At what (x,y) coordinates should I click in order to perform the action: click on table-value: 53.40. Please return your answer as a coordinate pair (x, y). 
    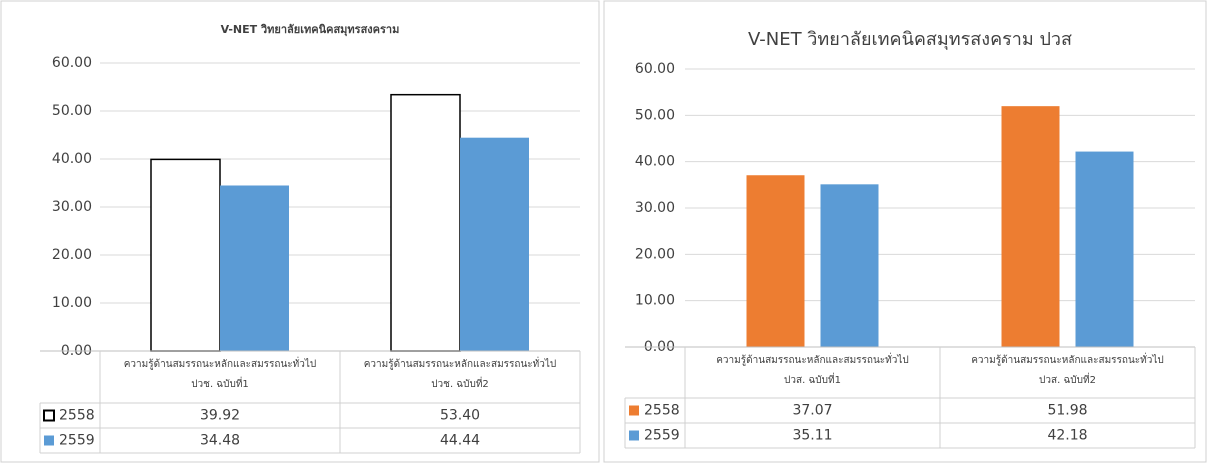
    Looking at the image, I should click on (460, 416).